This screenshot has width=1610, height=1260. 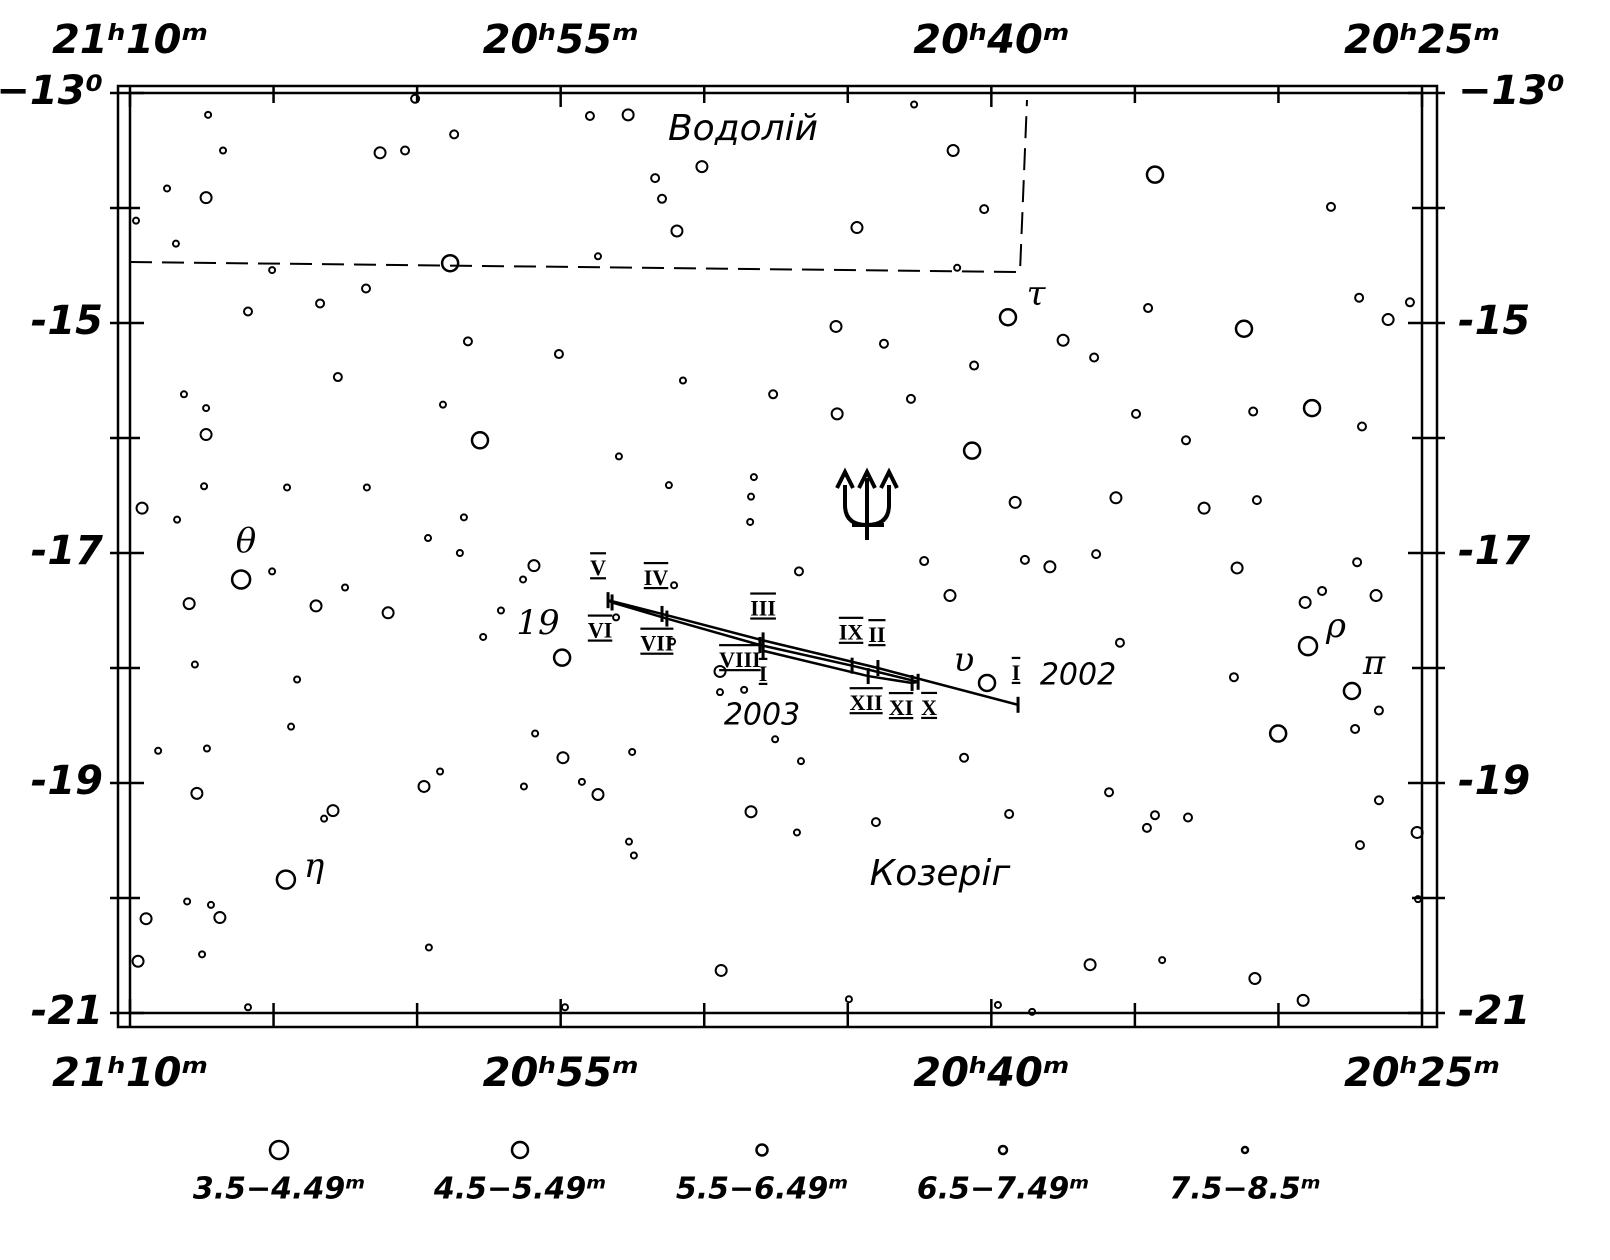 What do you see at coordinates (740, 659) in the screenshot?
I see `month-label: VIII` at bounding box center [740, 659].